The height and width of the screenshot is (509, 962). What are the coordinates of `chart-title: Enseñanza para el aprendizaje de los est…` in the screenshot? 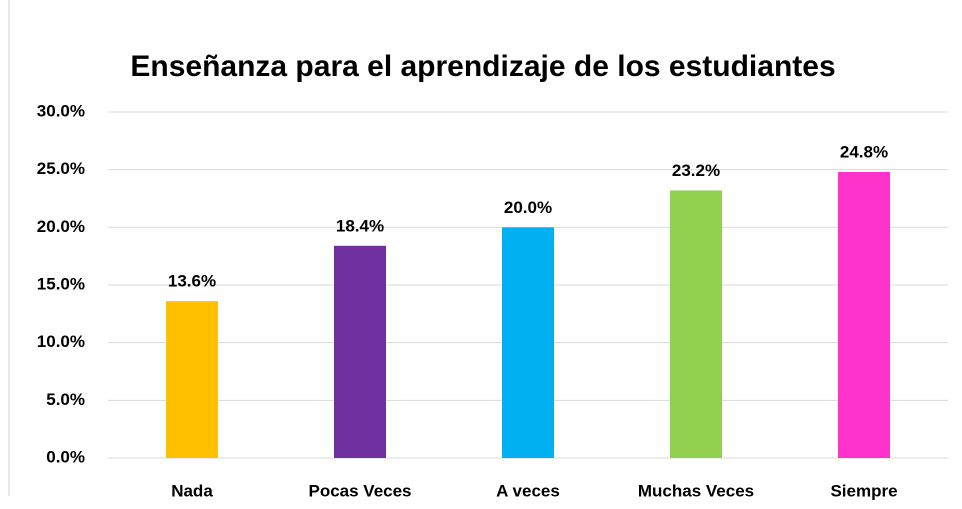 It's located at (482, 66).